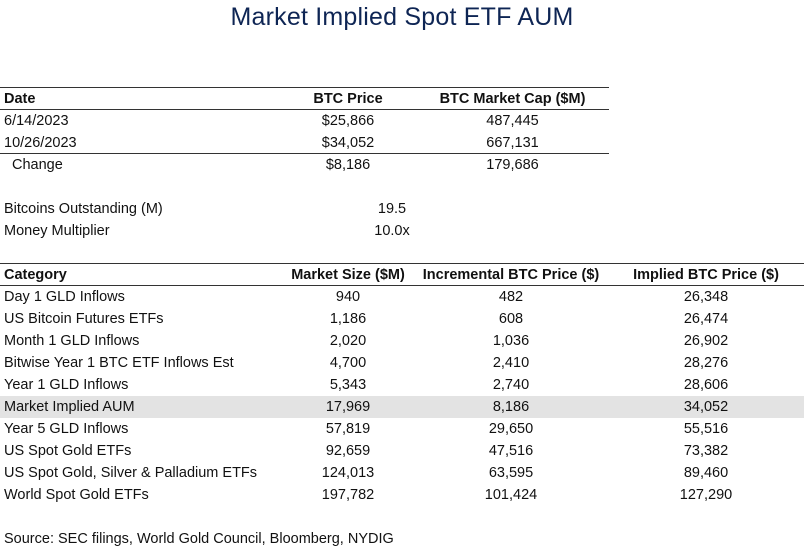 The width and height of the screenshot is (804, 552). I want to click on change-label: Change, so click(37, 165).